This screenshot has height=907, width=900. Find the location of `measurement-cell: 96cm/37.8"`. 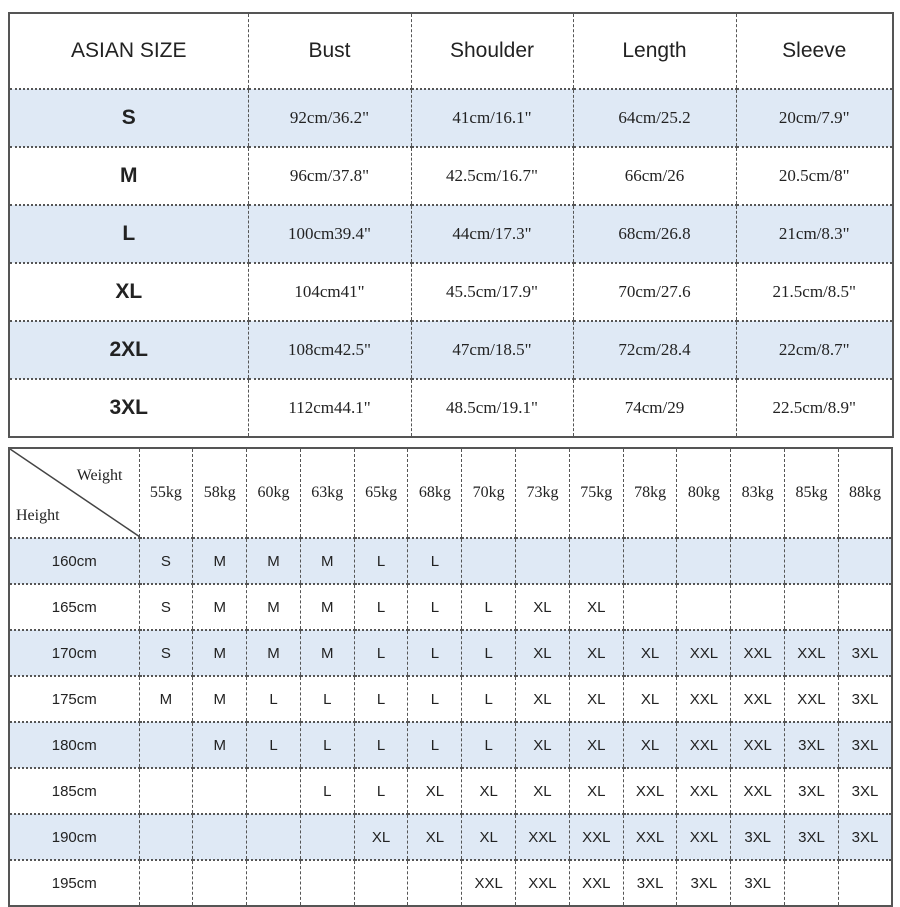

measurement-cell: 96cm/37.8" is located at coordinates (329, 176).